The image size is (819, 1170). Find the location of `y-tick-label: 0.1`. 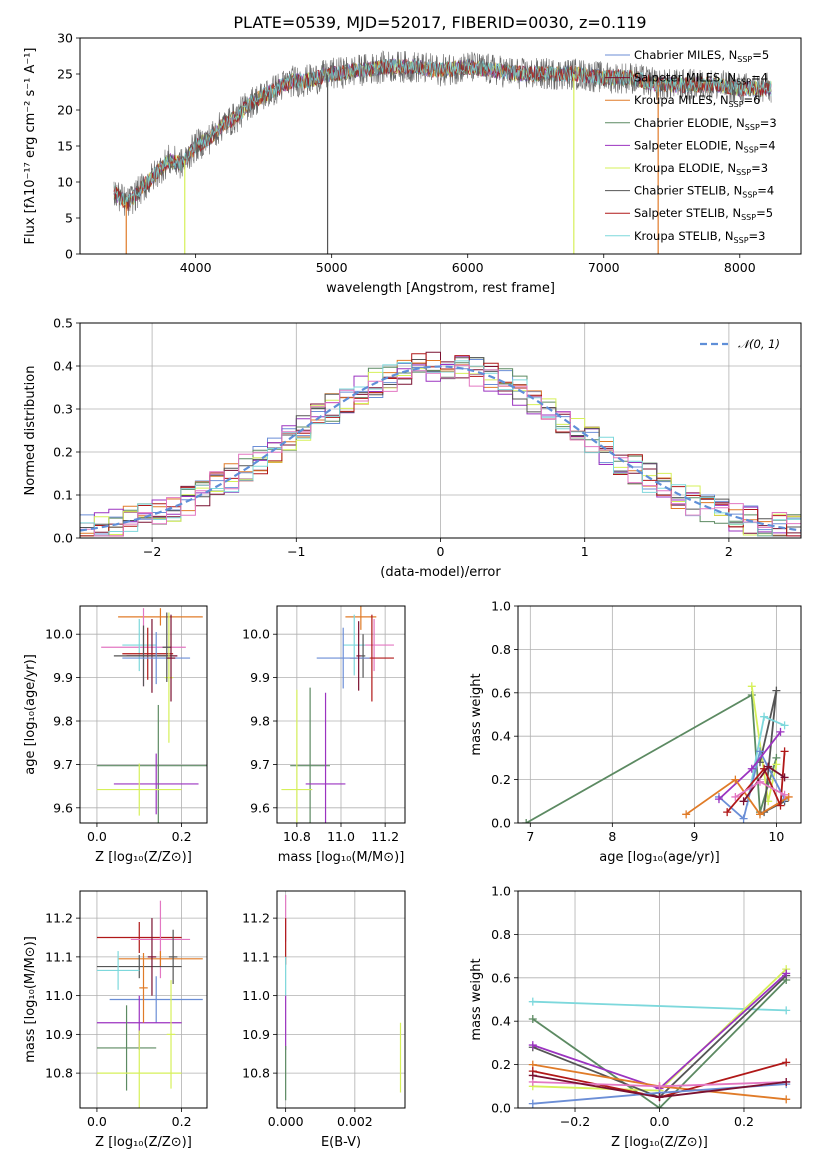

y-tick-label: 0.1 is located at coordinates (63, 495).